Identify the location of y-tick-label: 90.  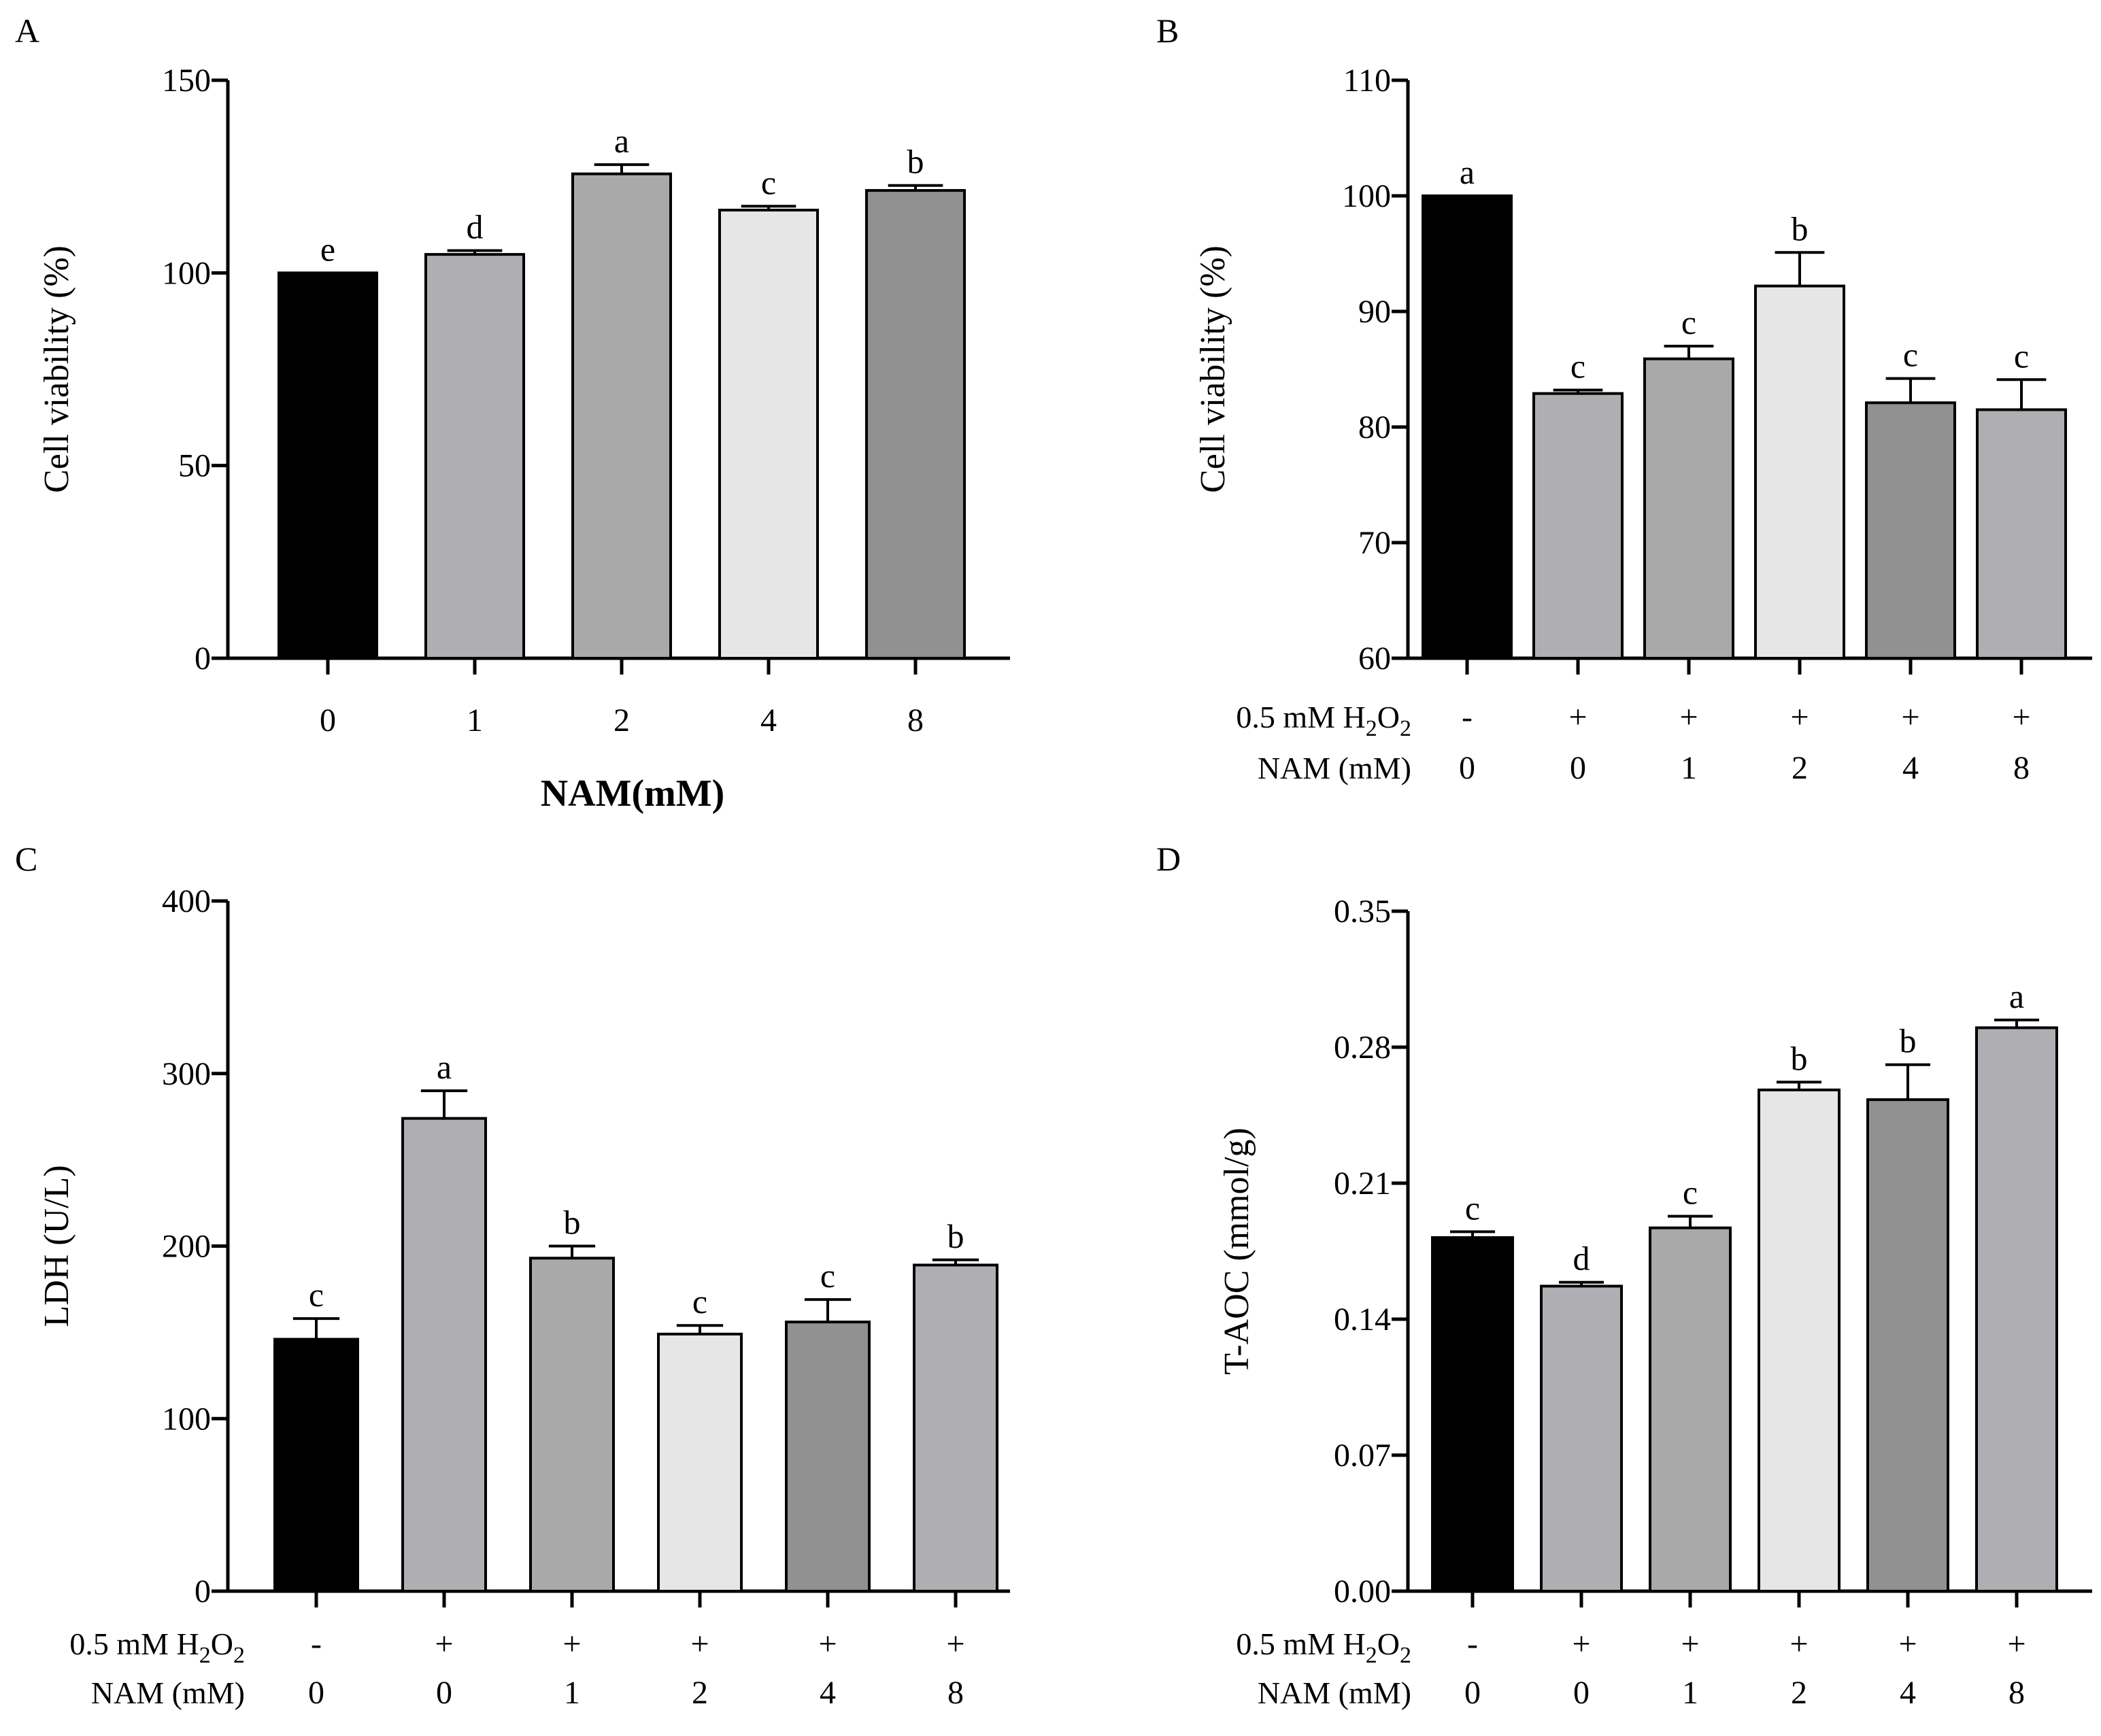
(1374, 312).